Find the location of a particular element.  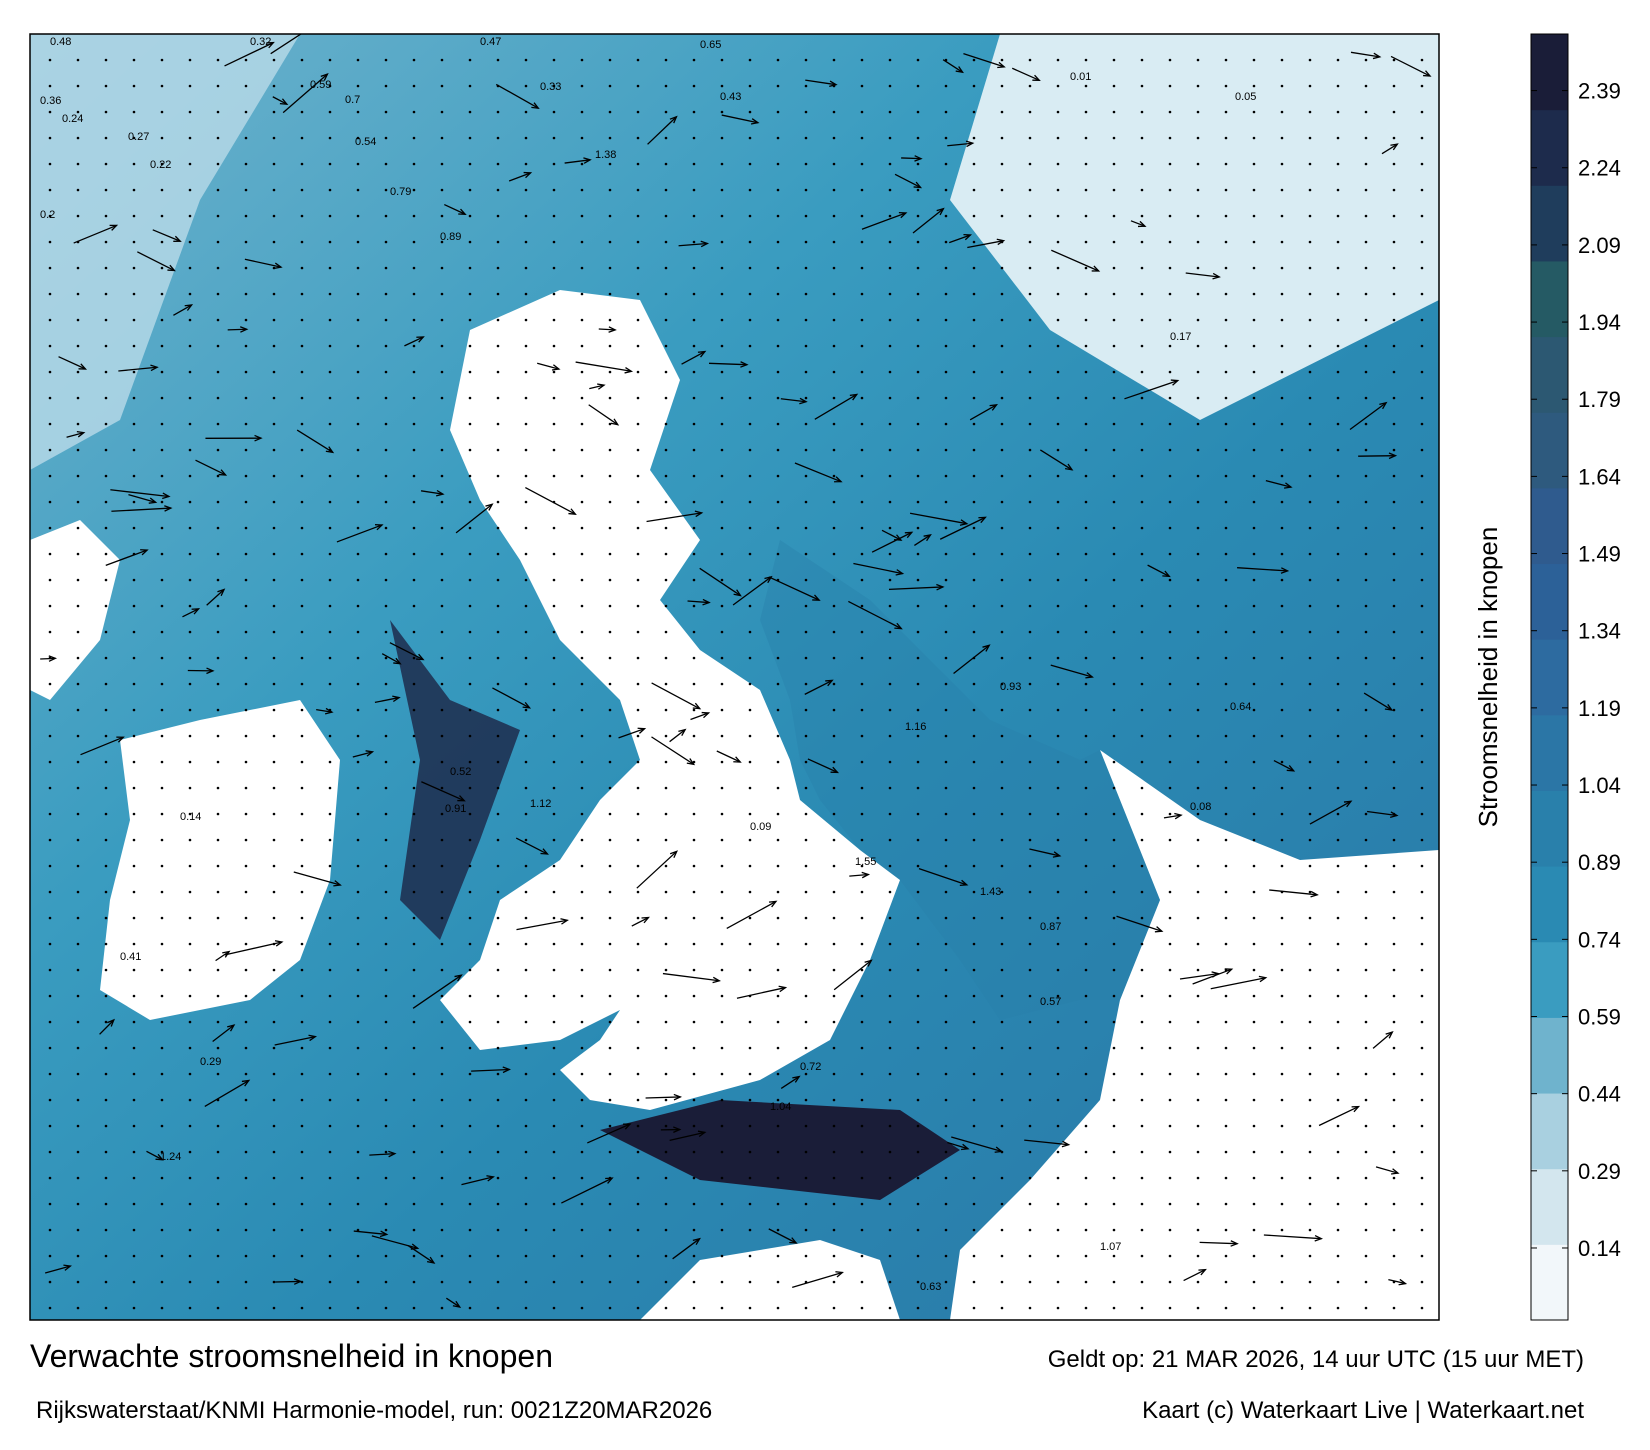

colorbar-band is located at coordinates (1549, 526).